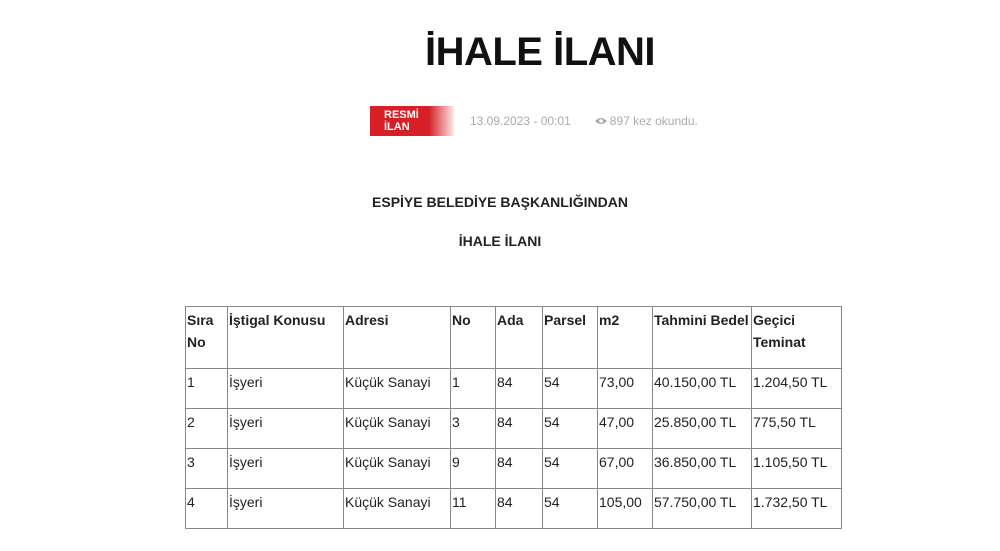 The width and height of the screenshot is (1000, 551). Describe the element at coordinates (796, 428) in the screenshot. I see `table-cell: 775,50 TL` at that location.